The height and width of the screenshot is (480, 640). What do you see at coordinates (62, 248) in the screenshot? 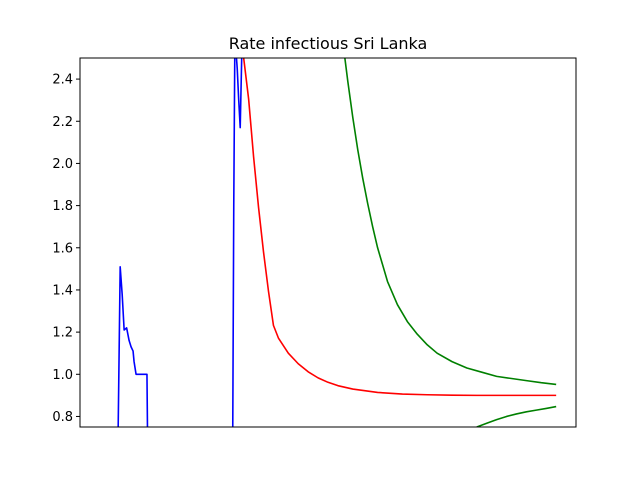
I see `y-tick-label: 1.6` at bounding box center [62, 248].